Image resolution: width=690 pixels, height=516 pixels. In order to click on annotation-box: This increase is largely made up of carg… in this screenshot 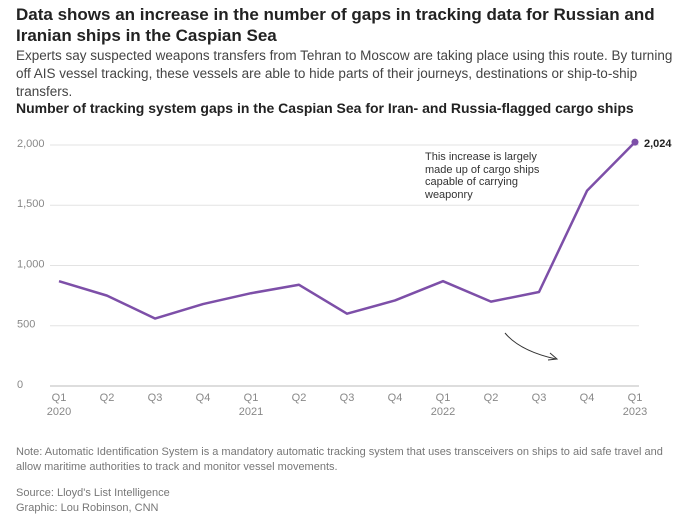, I will do `click(482, 176)`.